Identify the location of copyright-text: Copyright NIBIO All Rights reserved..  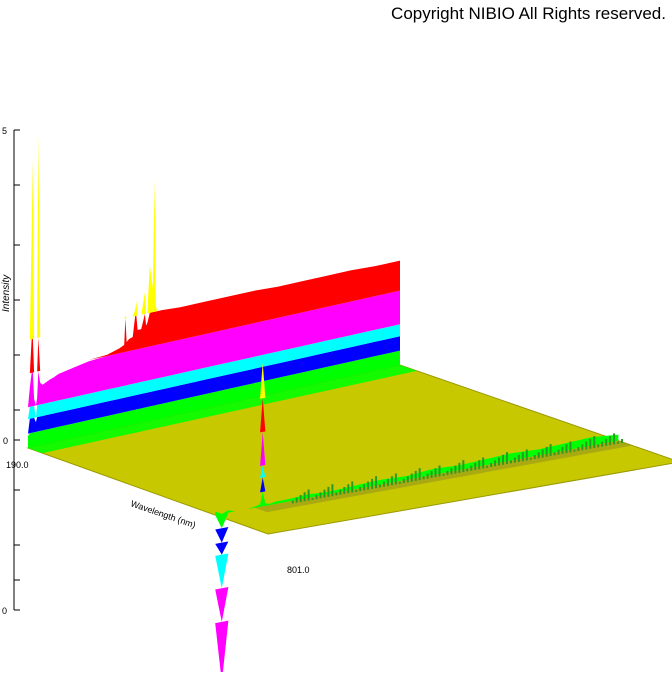
(528, 13).